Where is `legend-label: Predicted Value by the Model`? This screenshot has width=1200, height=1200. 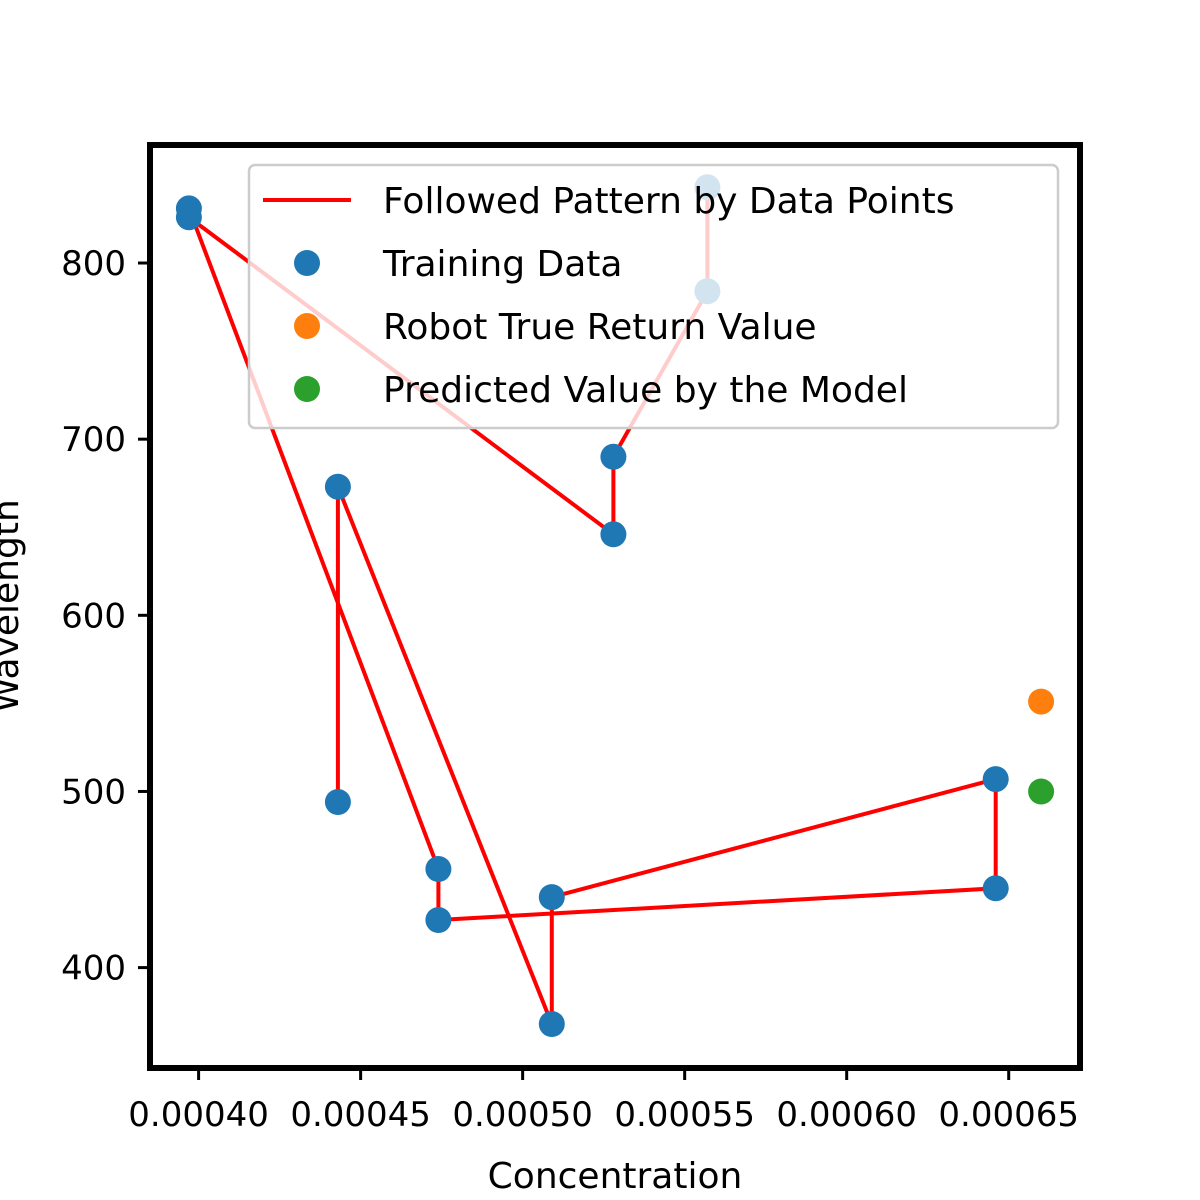 legend-label: Predicted Value by the Model is located at coordinates (645, 390).